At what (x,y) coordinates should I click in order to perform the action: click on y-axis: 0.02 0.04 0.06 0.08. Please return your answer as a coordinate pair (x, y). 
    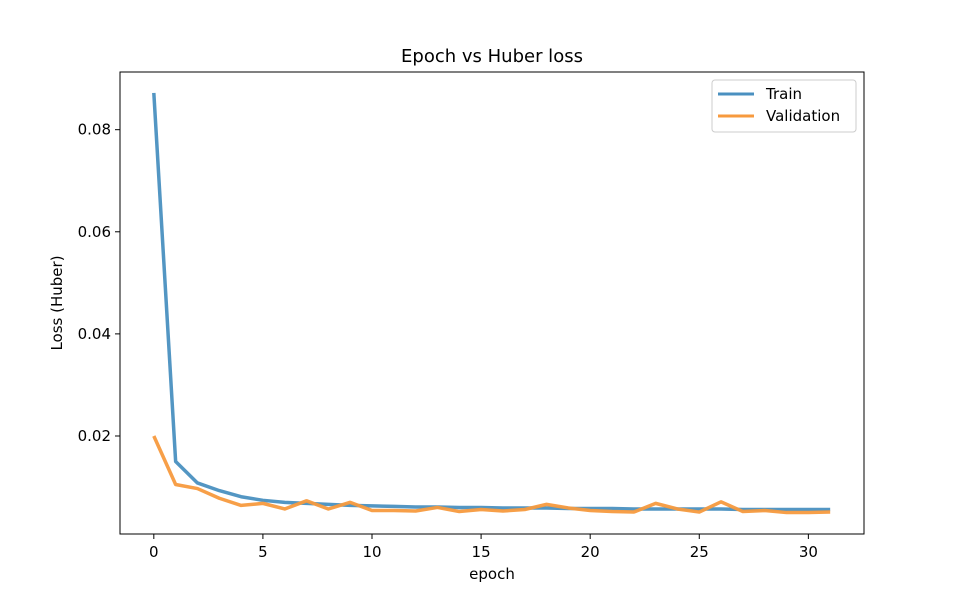
    Looking at the image, I should click on (99, 283).